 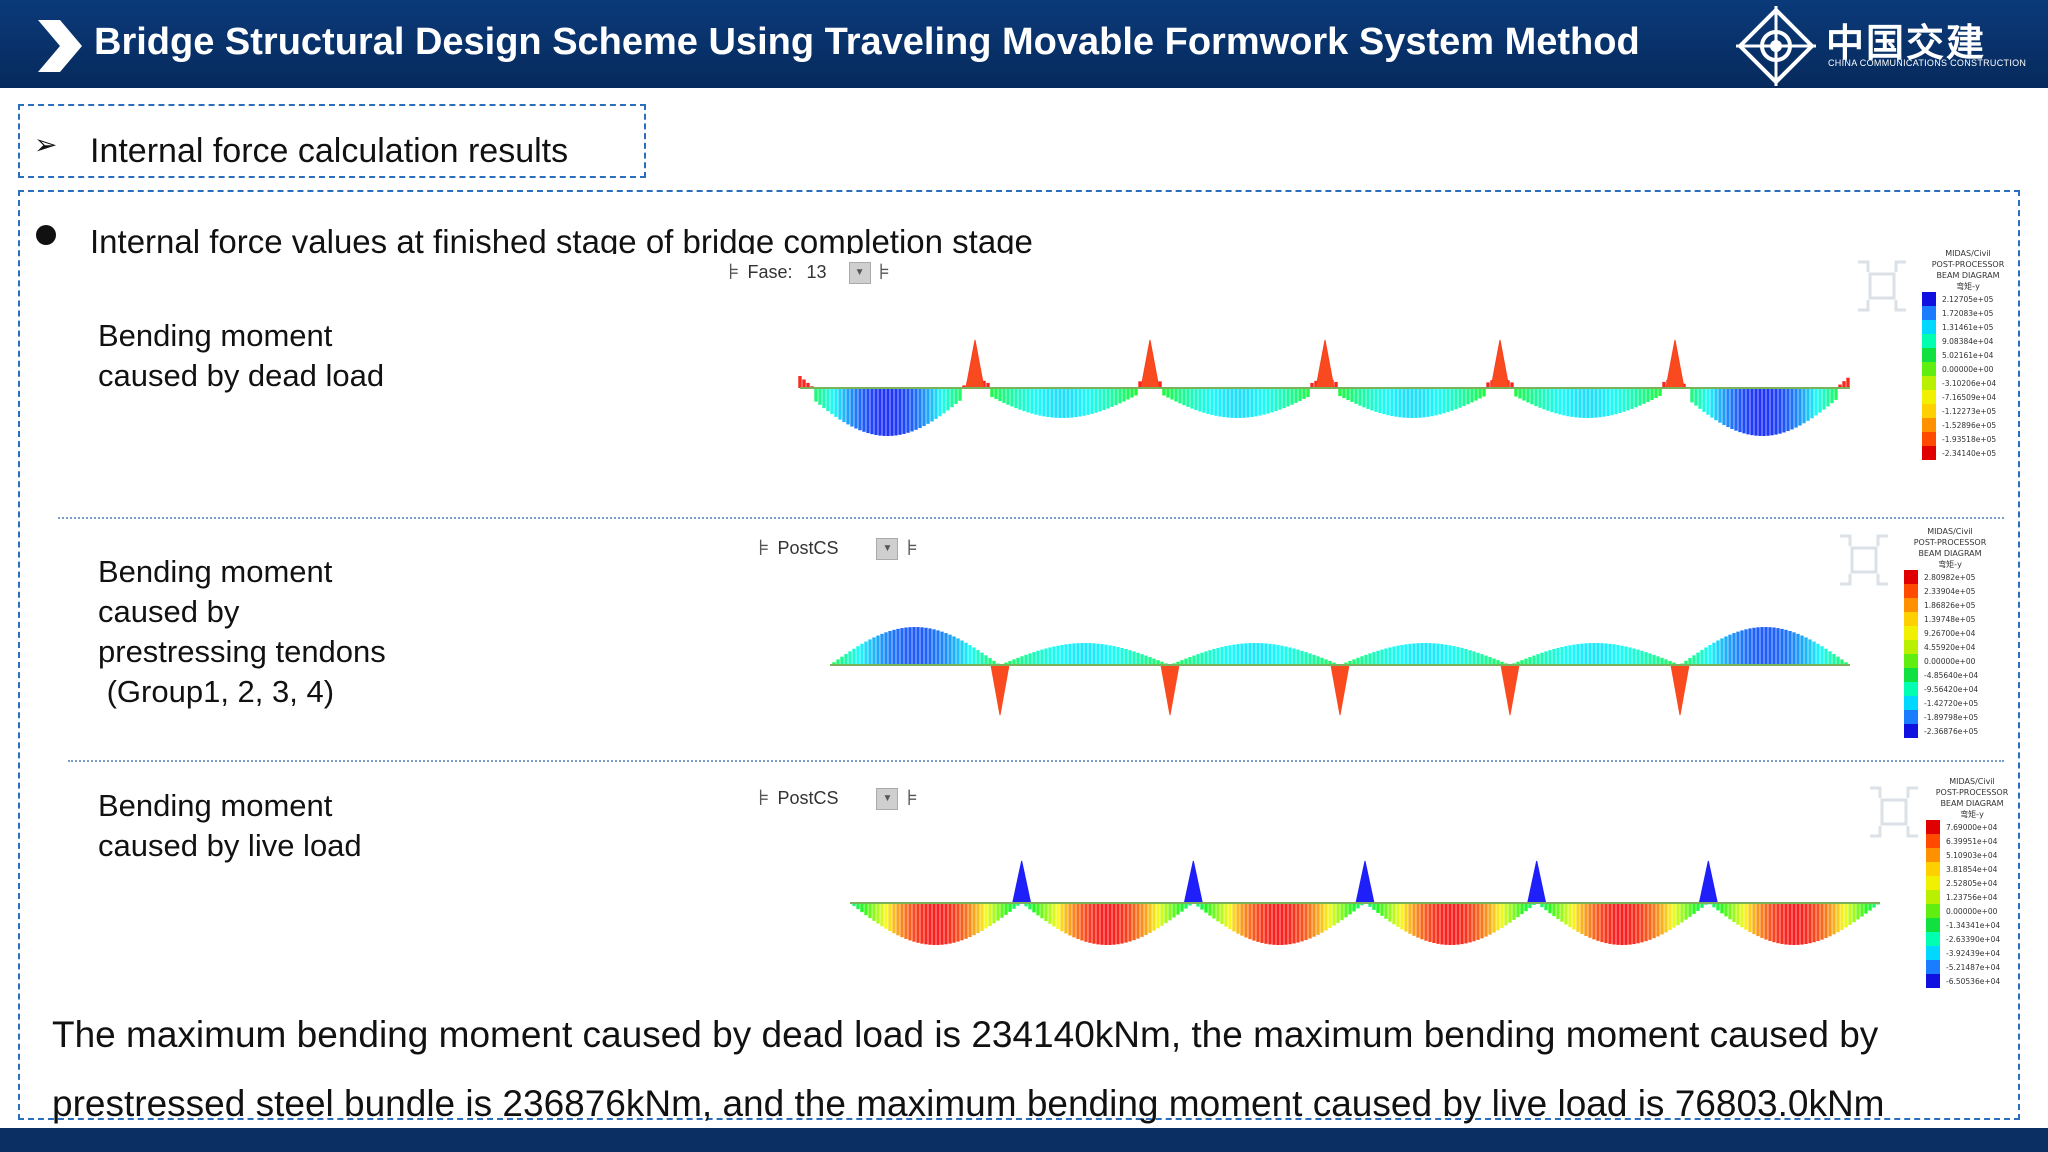 What do you see at coordinates (1950, 619) in the screenshot?
I see `legend-row: 1.39748e+05` at bounding box center [1950, 619].